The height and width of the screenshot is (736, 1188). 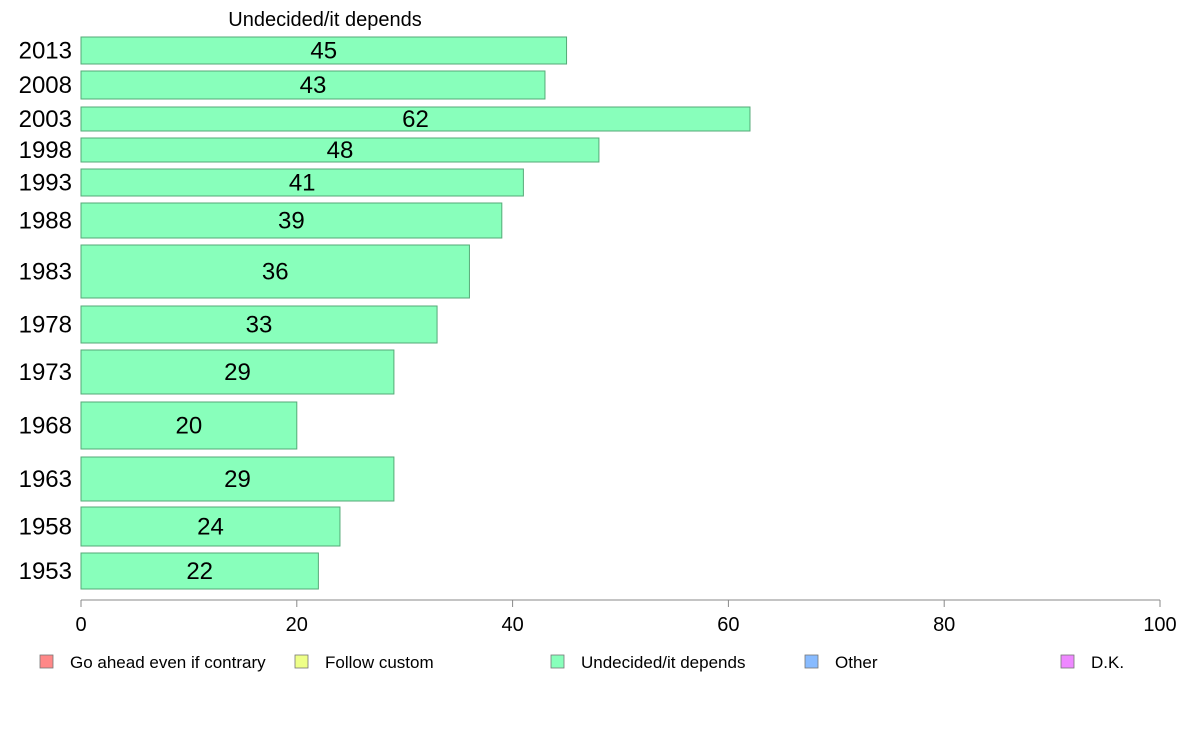 I want to click on value-label-2013: 45, so click(x=323, y=51).